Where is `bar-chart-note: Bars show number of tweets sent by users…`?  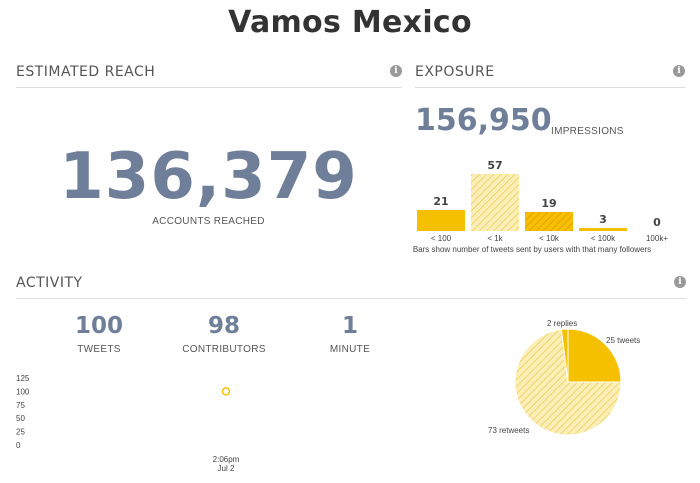 bar-chart-note: Bars show number of tweets sent by users… is located at coordinates (532, 249).